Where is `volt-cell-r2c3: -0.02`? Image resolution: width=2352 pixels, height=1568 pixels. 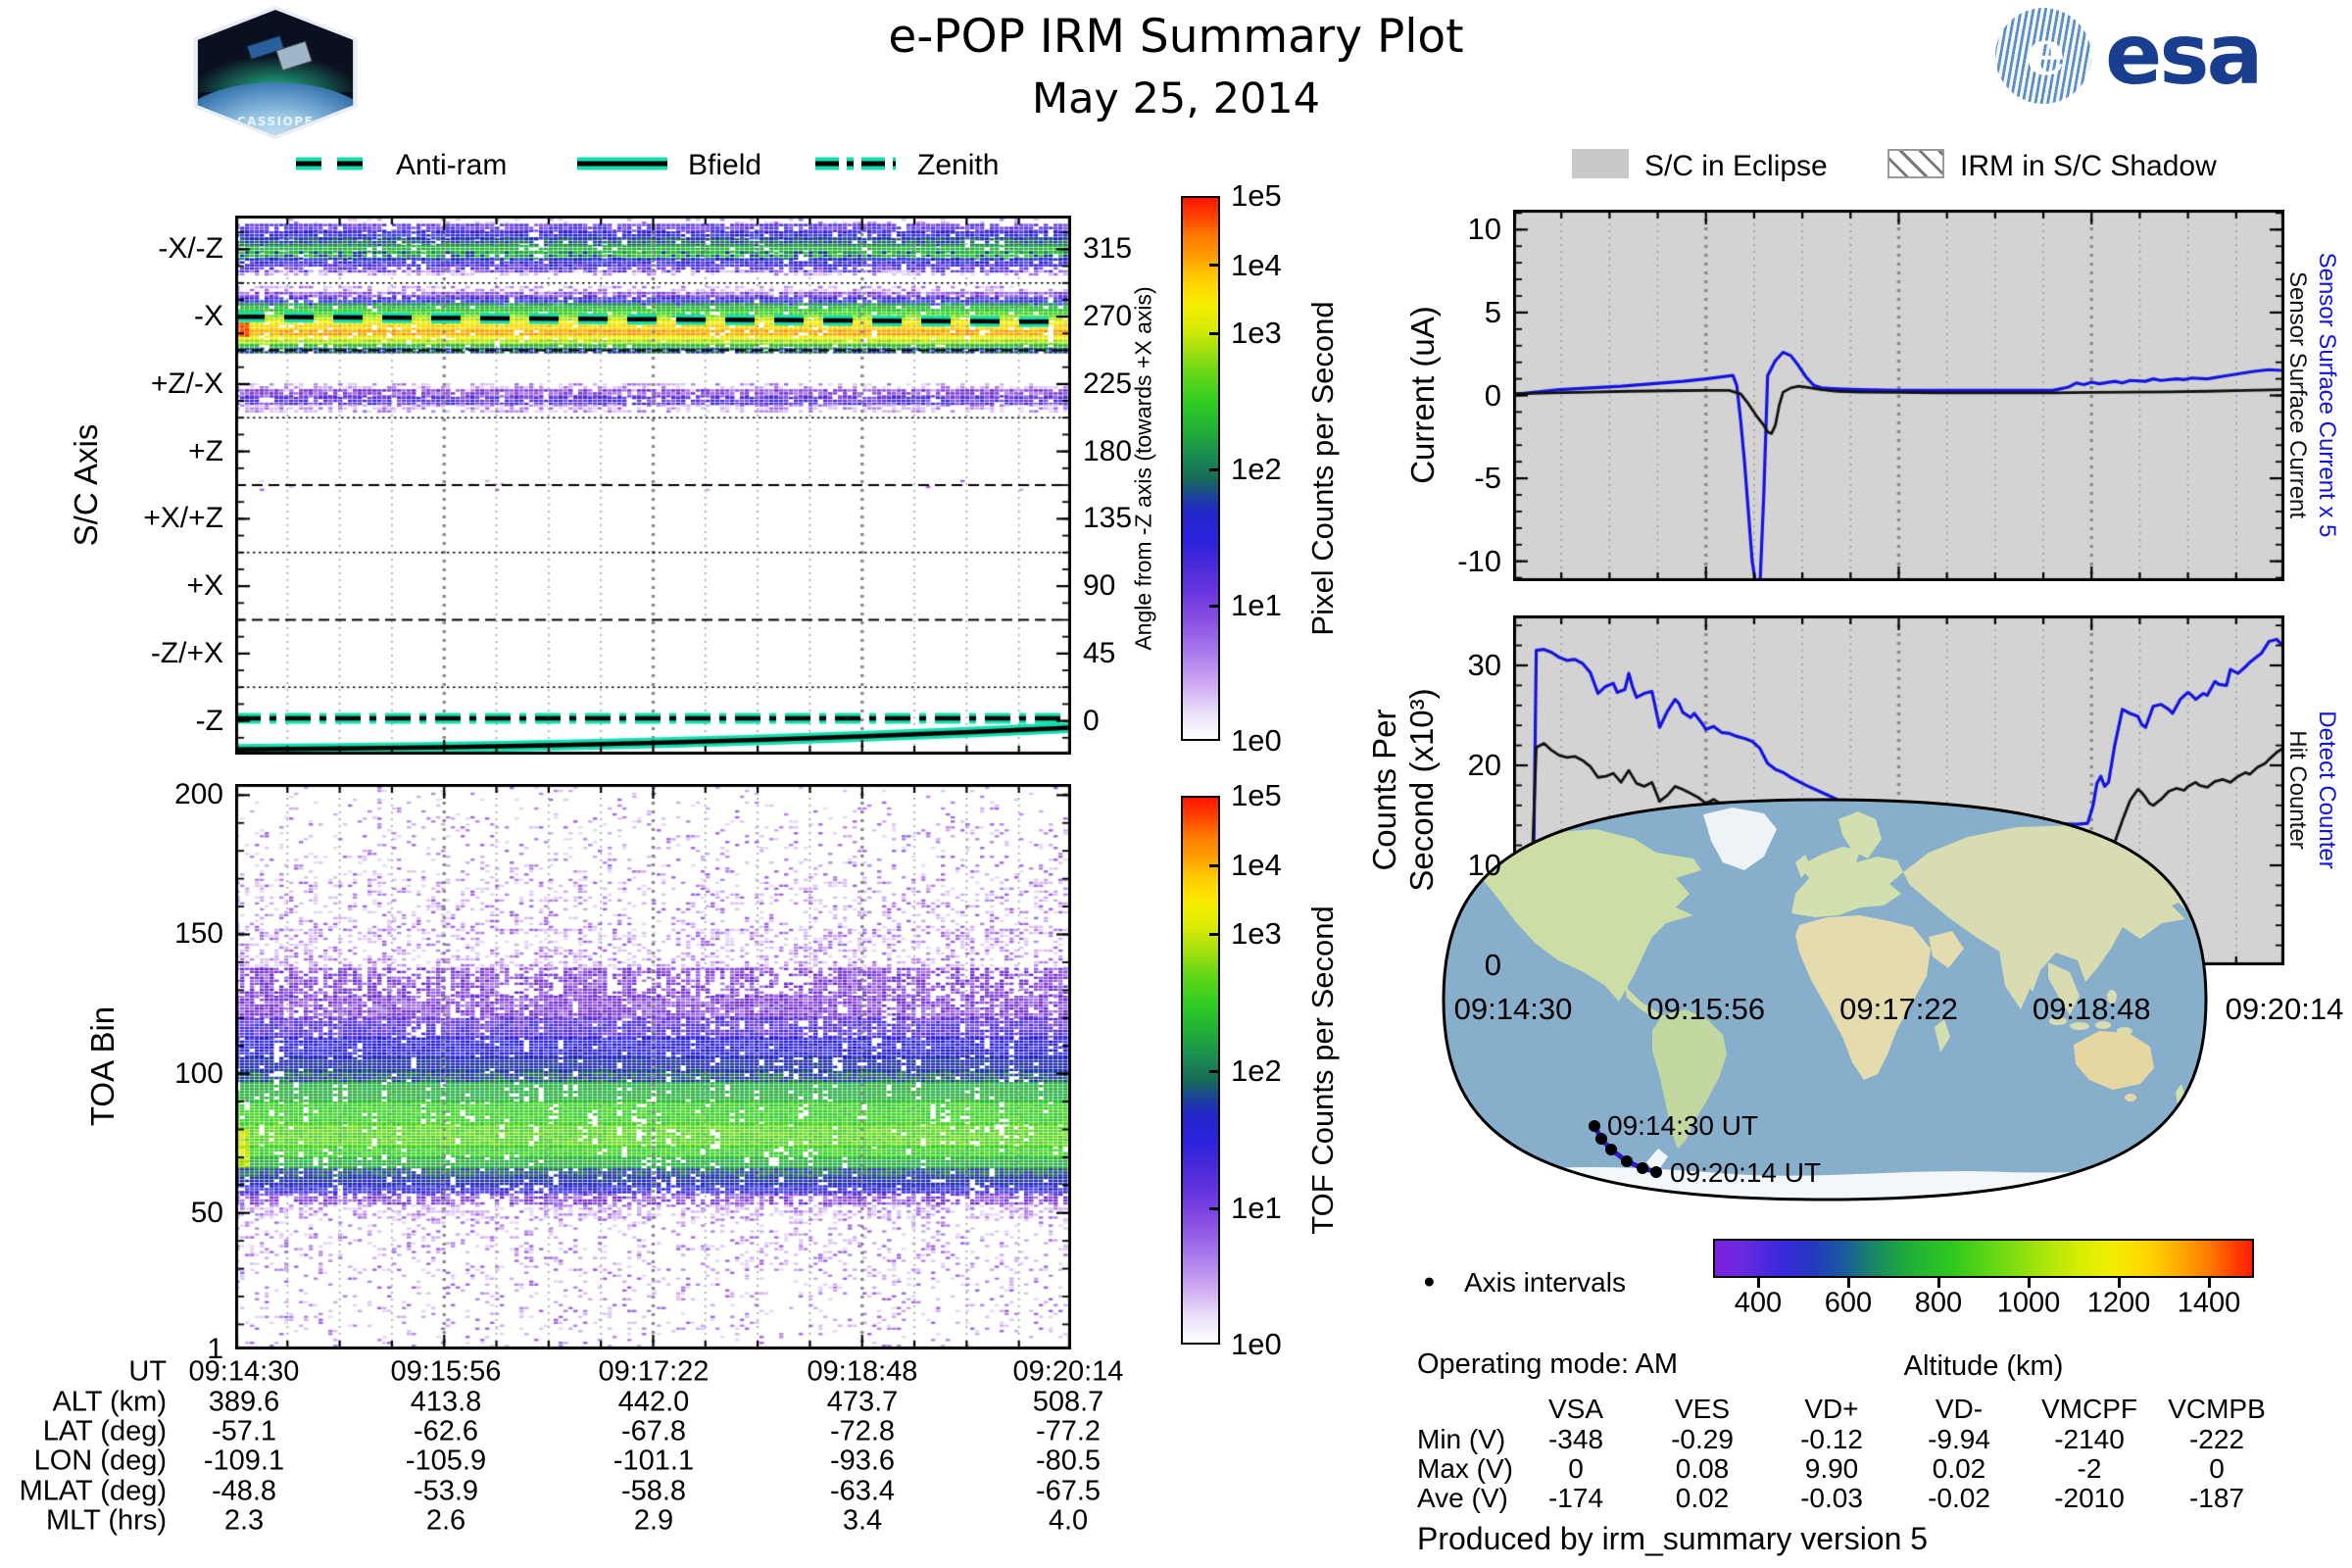 volt-cell-r2c3: -0.02 is located at coordinates (1959, 1498).